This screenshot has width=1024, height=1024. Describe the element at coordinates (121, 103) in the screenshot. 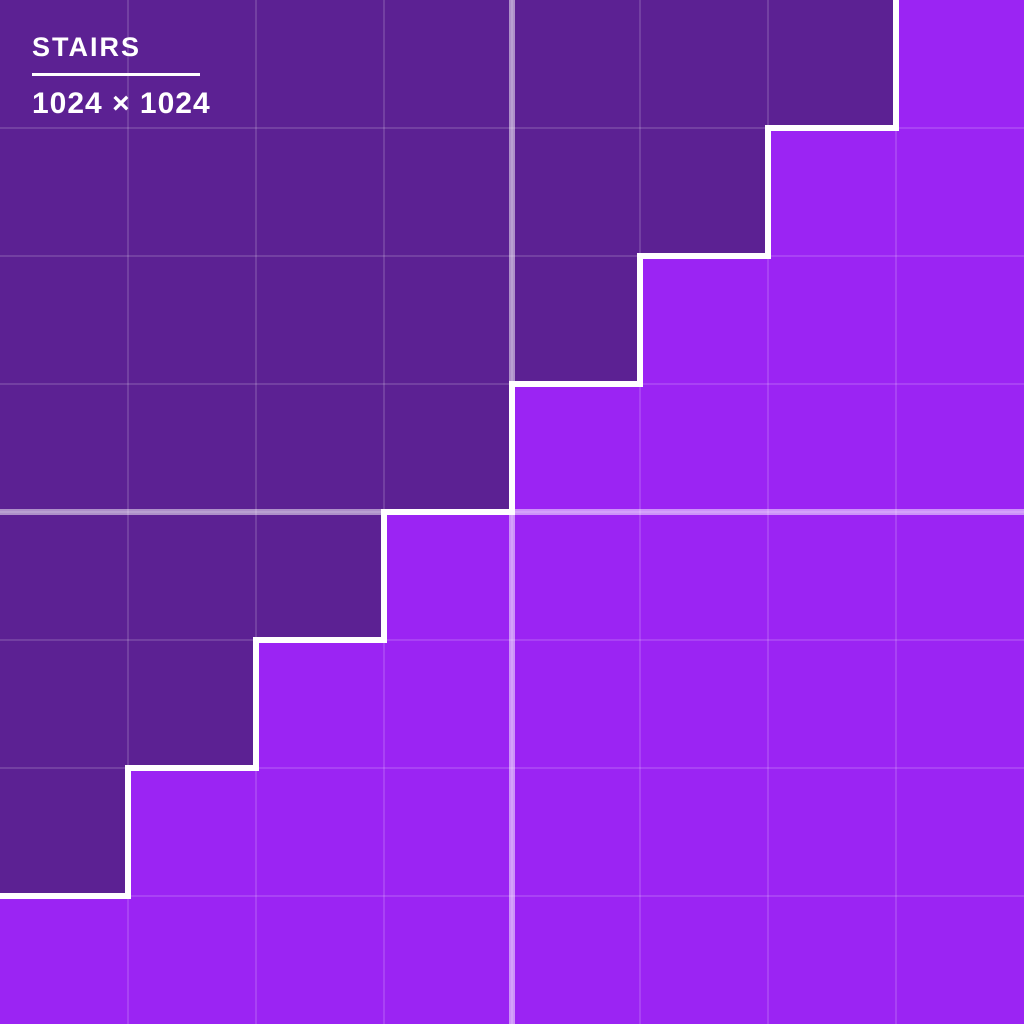

I see `dimensions-text: 1024 × 1024` at that location.